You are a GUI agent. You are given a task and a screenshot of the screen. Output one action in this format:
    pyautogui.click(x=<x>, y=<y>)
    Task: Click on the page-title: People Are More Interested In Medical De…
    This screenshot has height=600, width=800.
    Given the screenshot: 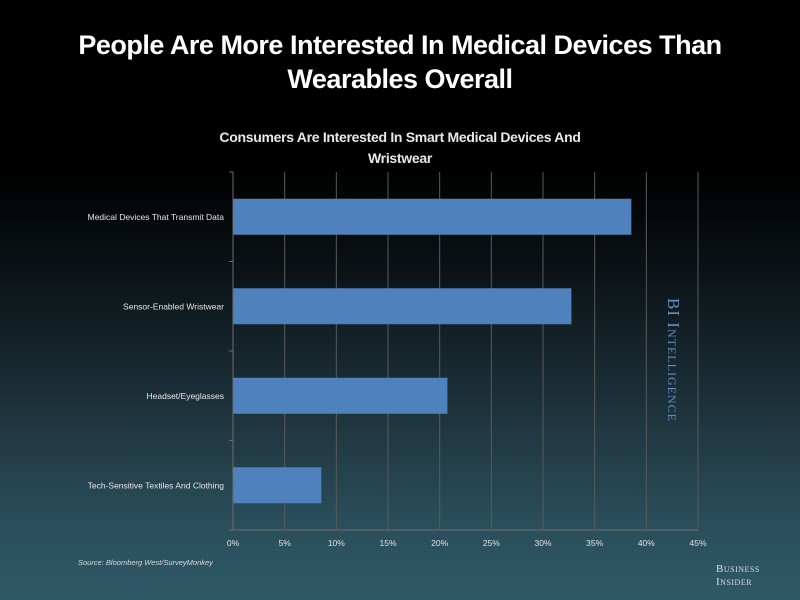 What is the action you would take?
    pyautogui.click(x=400, y=62)
    